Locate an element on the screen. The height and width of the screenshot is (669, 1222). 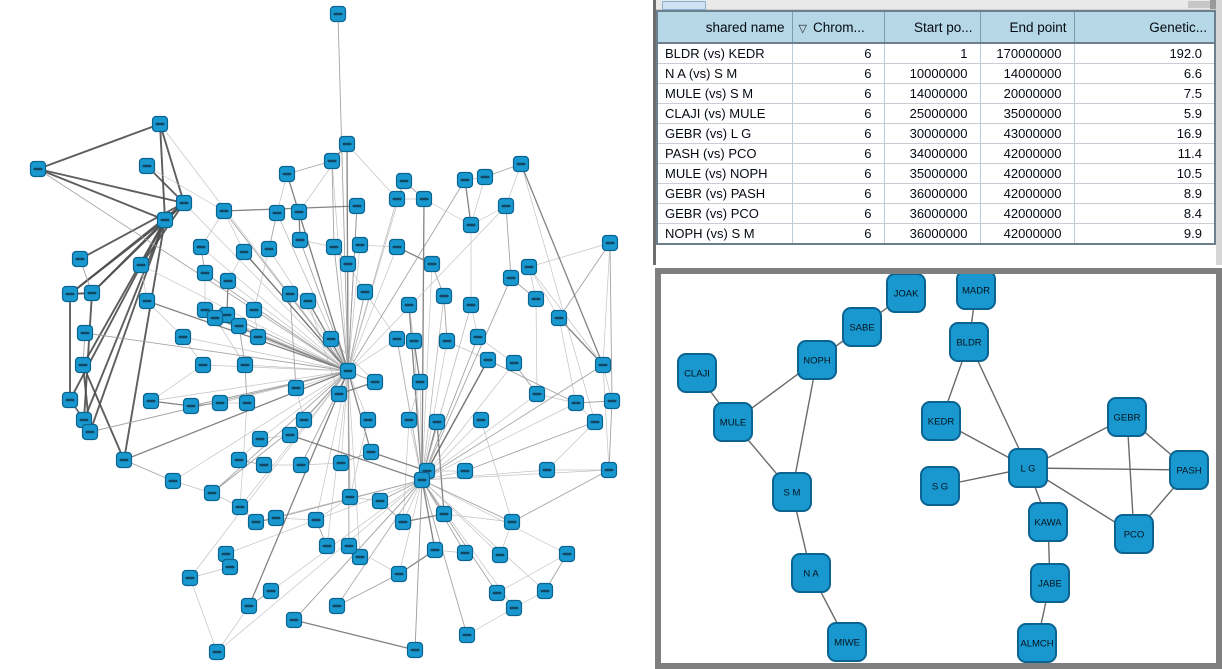
table-cell: 35000000 is located at coordinates (1026, 113).